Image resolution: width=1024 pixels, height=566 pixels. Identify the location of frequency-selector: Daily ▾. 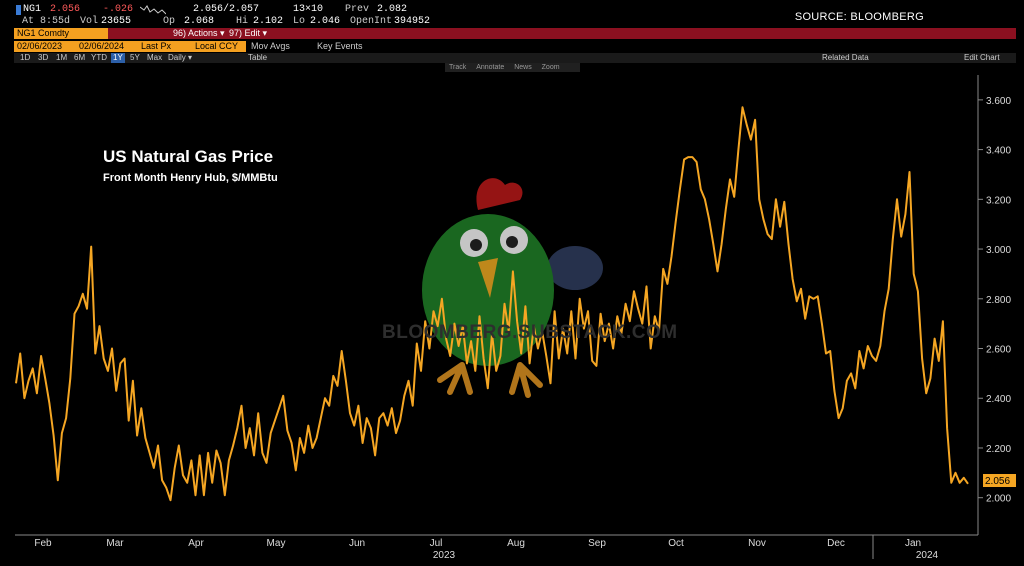
(180, 57).